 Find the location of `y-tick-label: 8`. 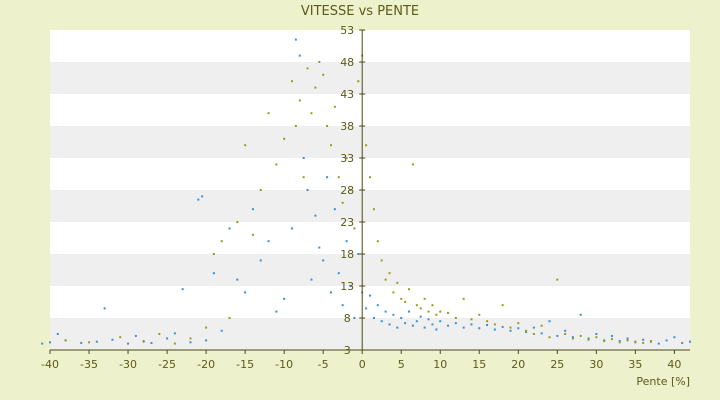

y-tick-label: 8 is located at coordinates (347, 318).